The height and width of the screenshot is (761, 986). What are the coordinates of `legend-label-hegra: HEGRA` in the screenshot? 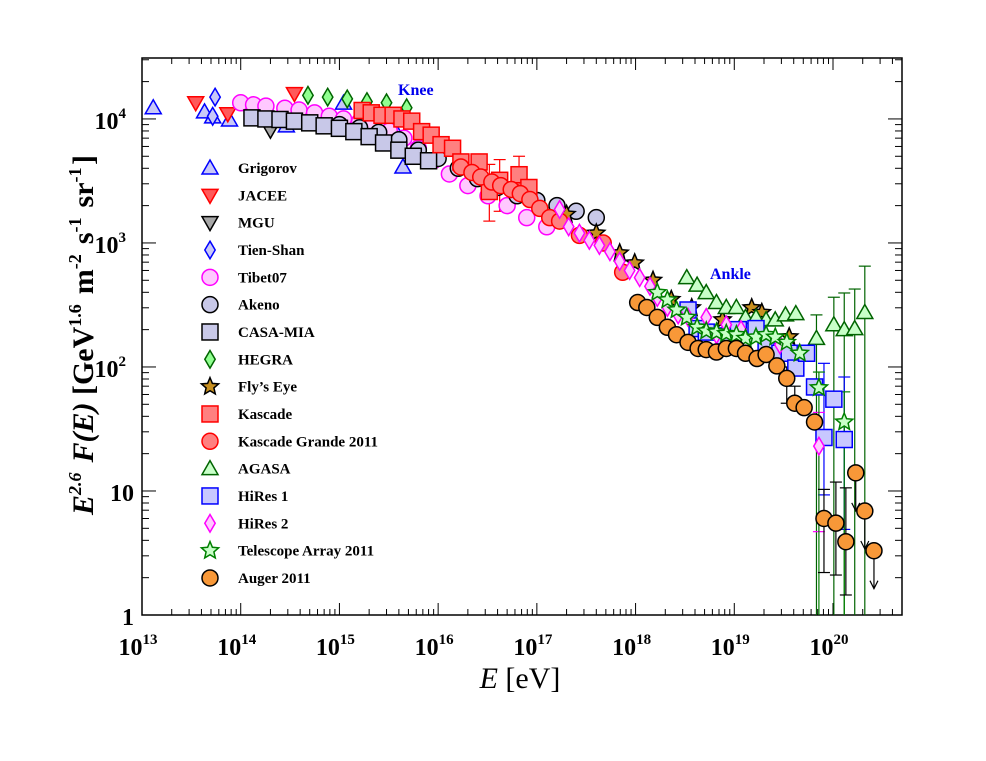 It's located at (265, 360).